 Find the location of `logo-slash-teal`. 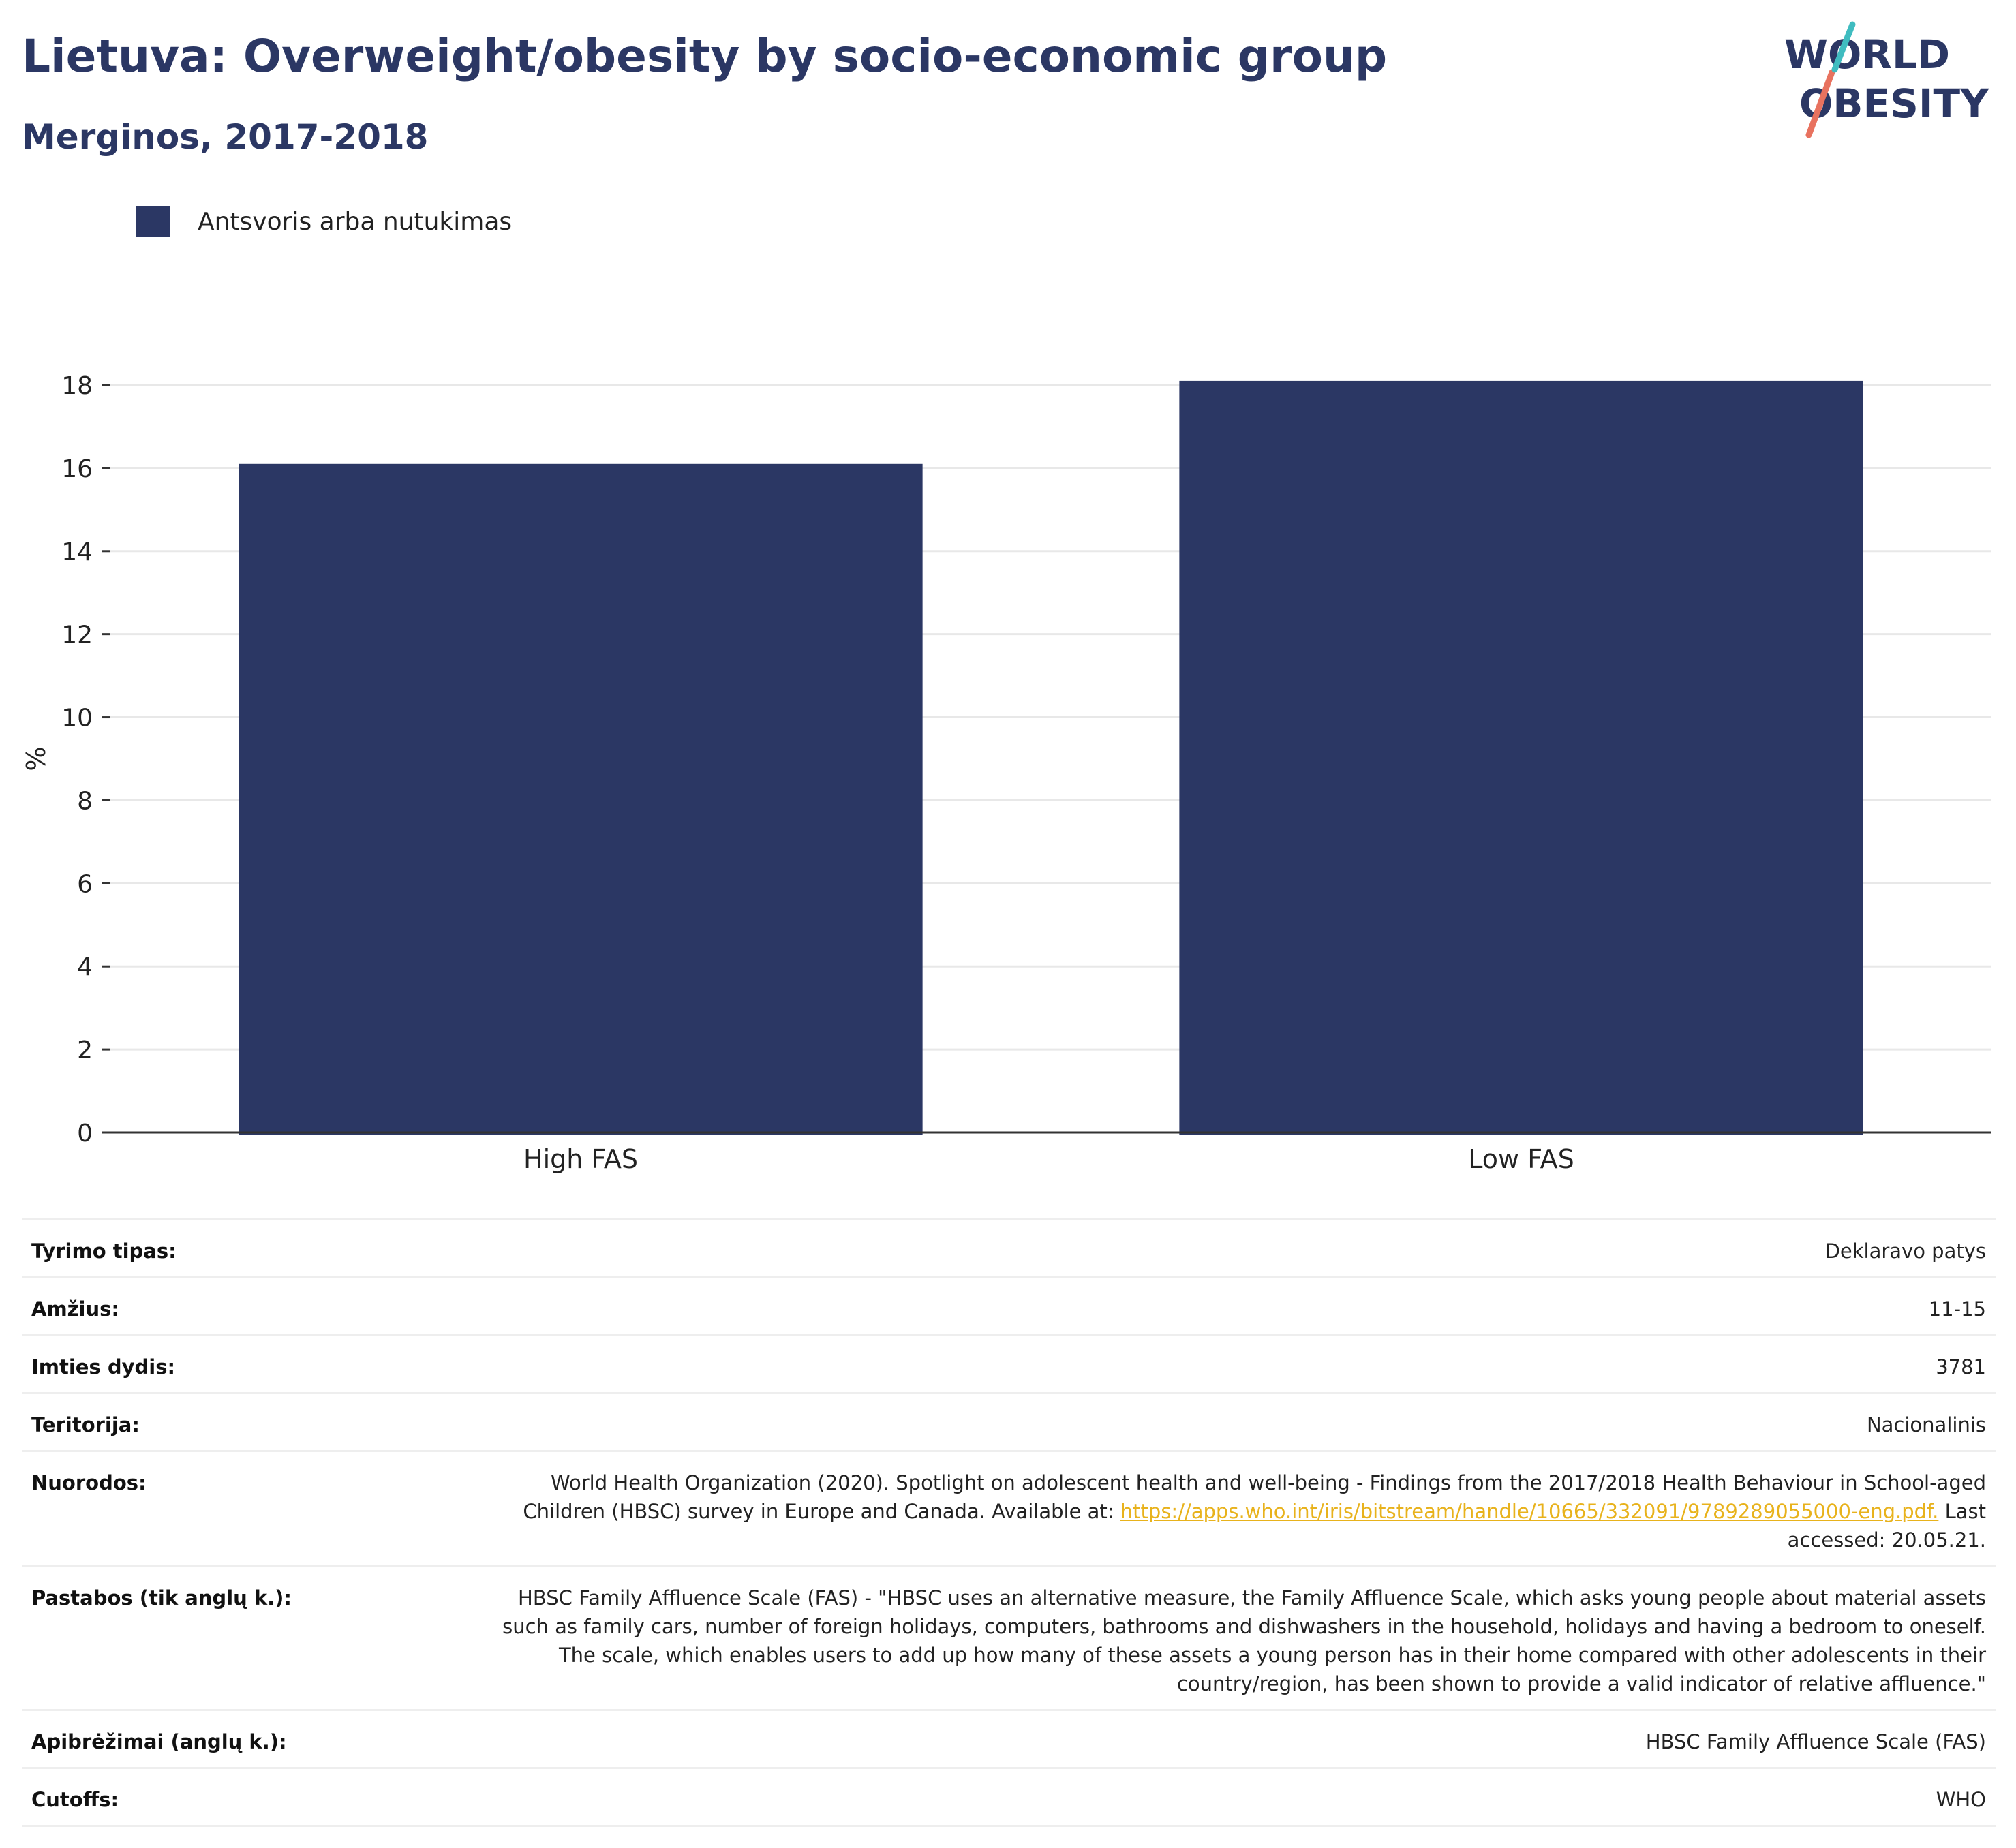

logo-slash-teal is located at coordinates (1843, 47).